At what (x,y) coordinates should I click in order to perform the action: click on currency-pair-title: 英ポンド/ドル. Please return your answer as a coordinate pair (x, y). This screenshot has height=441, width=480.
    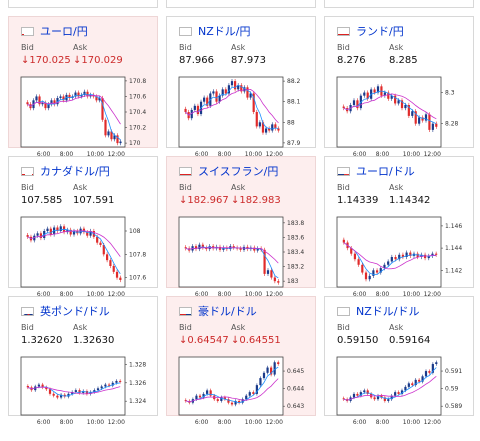
    Looking at the image, I should click on (75, 311).